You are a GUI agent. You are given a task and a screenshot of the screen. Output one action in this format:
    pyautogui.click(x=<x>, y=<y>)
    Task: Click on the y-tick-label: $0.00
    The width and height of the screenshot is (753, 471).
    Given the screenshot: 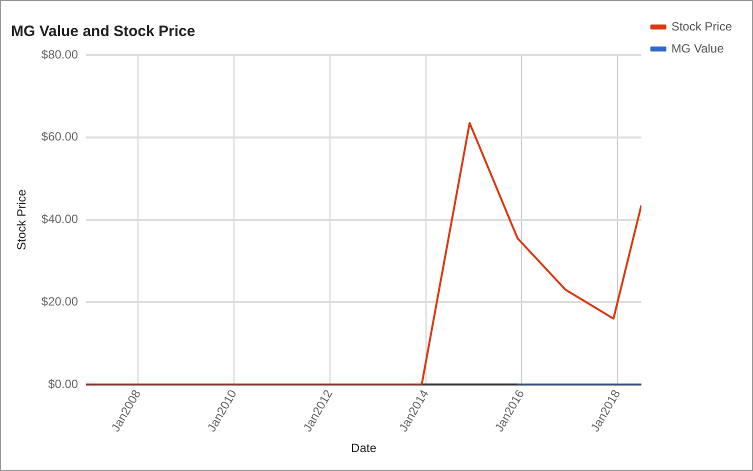 What is the action you would take?
    pyautogui.click(x=63, y=383)
    